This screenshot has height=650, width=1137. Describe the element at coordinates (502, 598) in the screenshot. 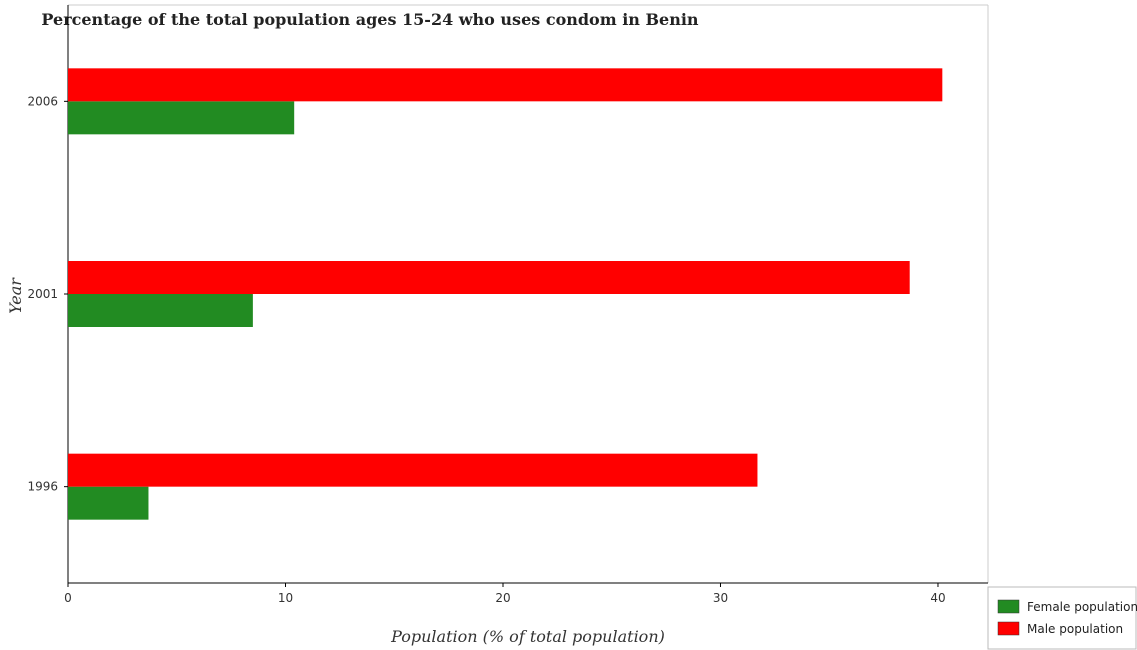

I see `x-tick-label: 20` at that location.